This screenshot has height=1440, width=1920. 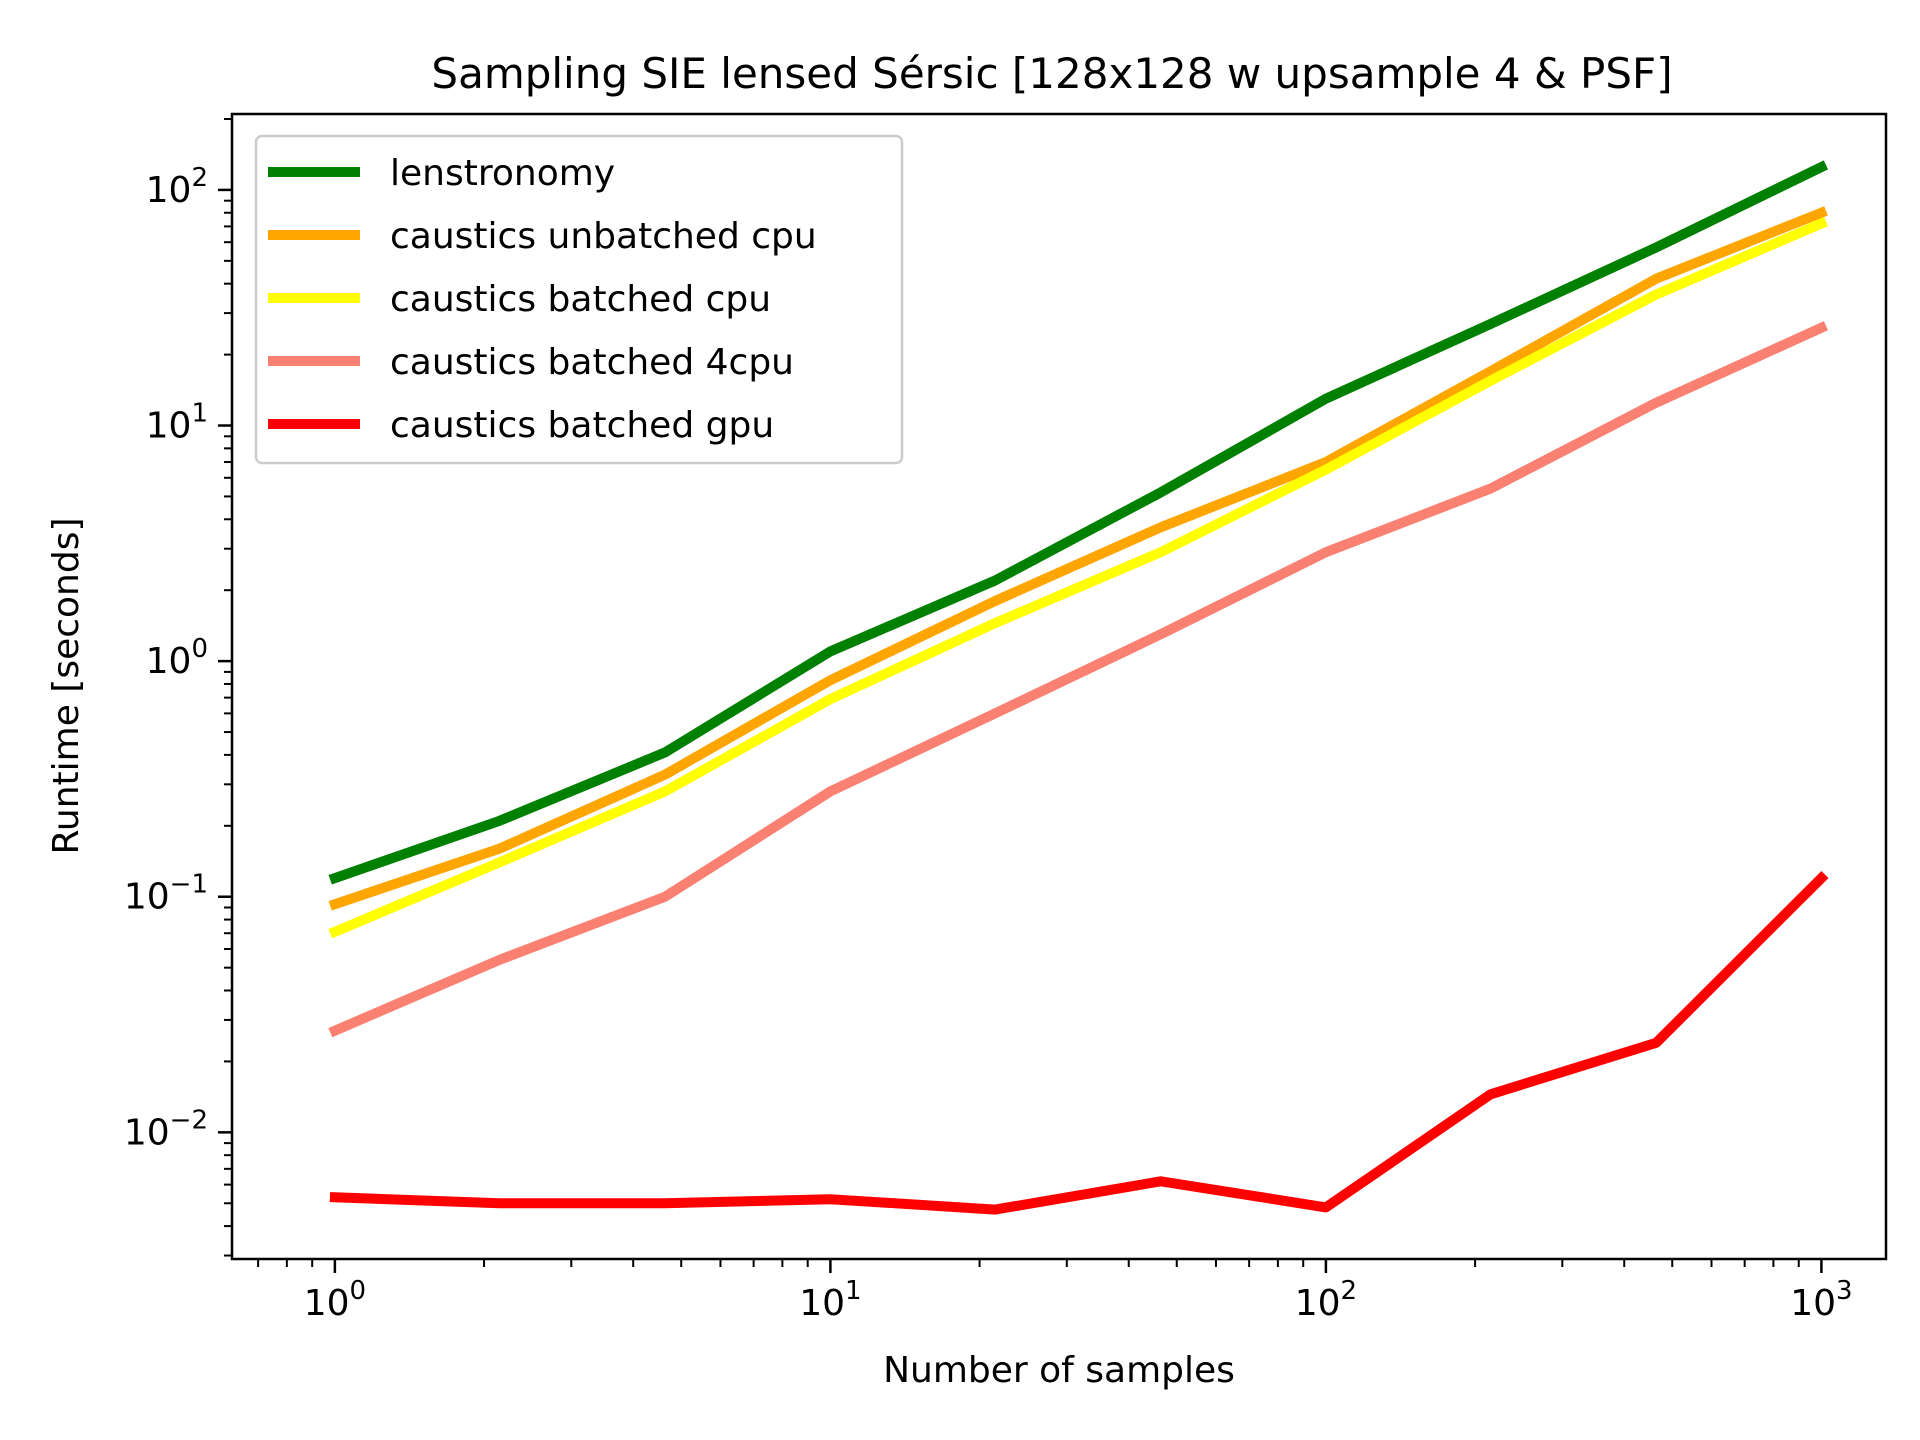 I want to click on y-tick-label: 10⁰, so click(x=177, y=658).